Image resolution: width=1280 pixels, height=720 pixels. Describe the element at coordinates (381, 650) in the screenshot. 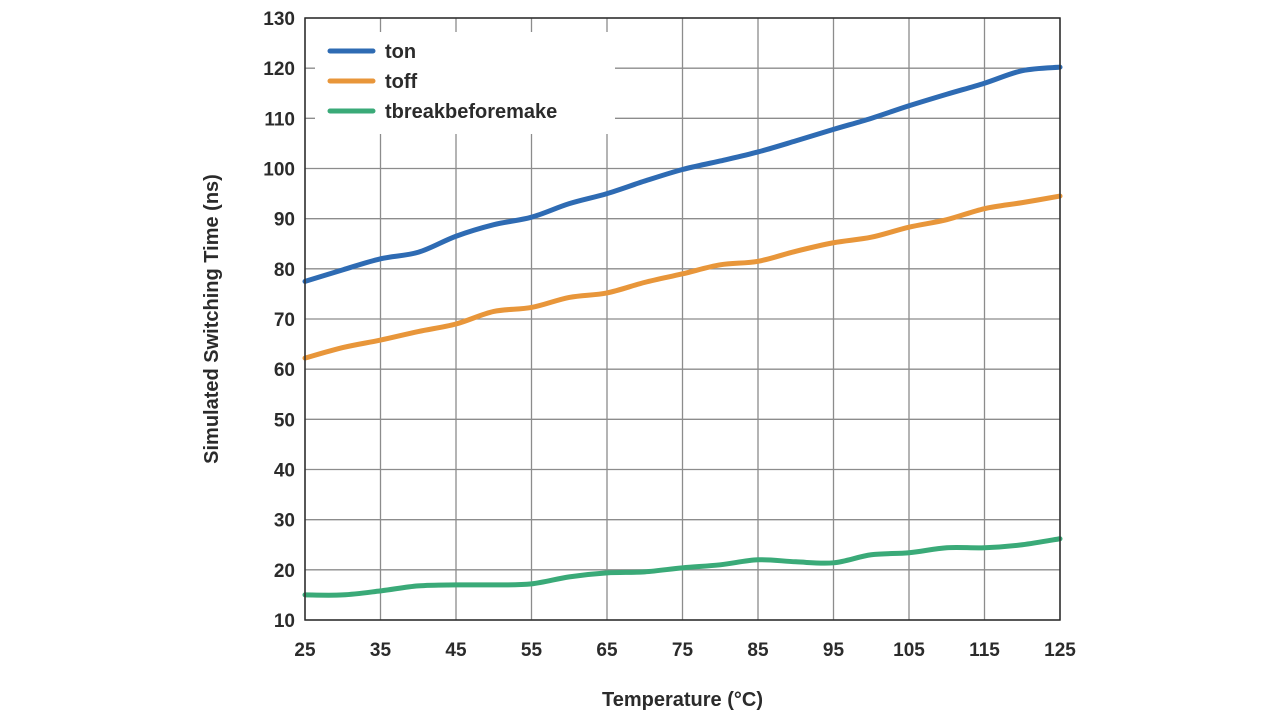

I see `x-tick-label-35: 35` at that location.